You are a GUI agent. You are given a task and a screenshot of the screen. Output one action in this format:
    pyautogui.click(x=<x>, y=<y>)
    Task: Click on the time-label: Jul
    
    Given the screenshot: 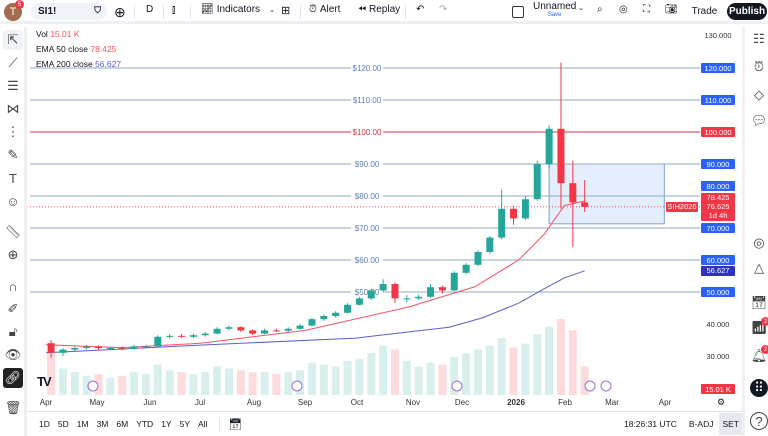 What is the action you would take?
    pyautogui.click(x=200, y=402)
    